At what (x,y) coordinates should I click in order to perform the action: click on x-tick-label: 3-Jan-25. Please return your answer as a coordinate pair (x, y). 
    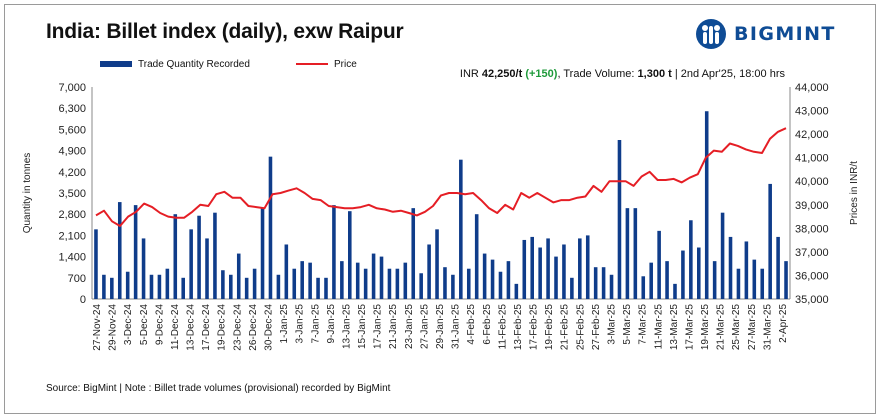
    Looking at the image, I should click on (300, 324).